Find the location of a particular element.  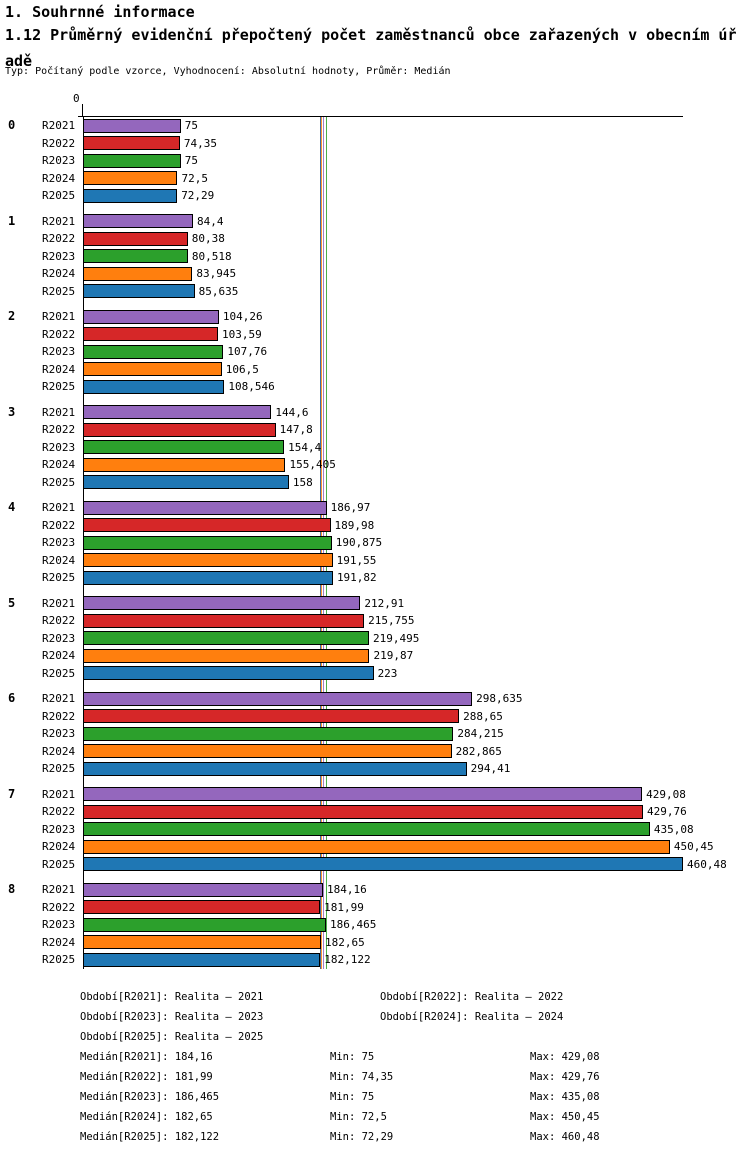

bar-value-label: 429,08 is located at coordinates (666, 794).